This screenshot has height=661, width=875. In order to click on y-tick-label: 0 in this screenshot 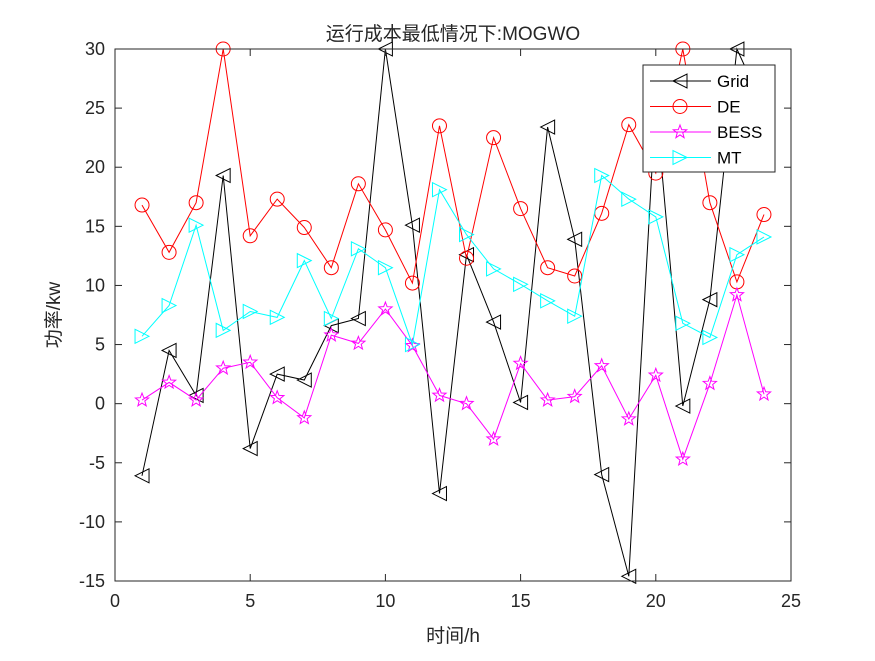, I will do `click(100, 404)`.